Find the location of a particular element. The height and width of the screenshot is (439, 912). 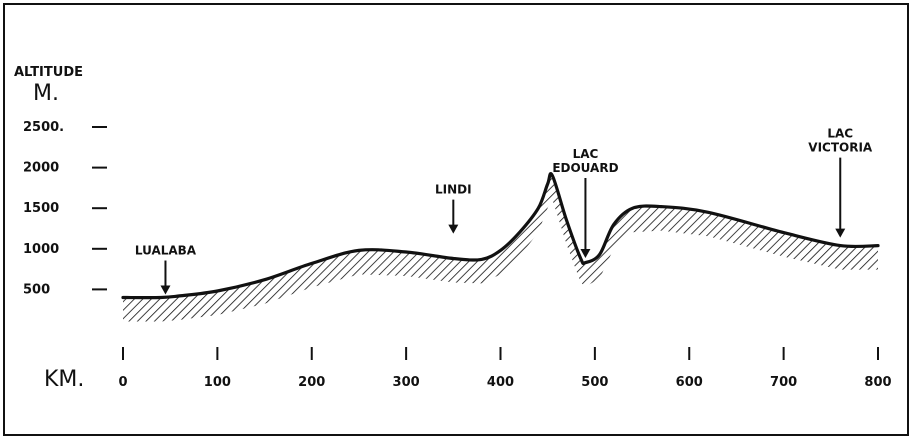

annotation-1: LINDI is located at coordinates (453, 208).